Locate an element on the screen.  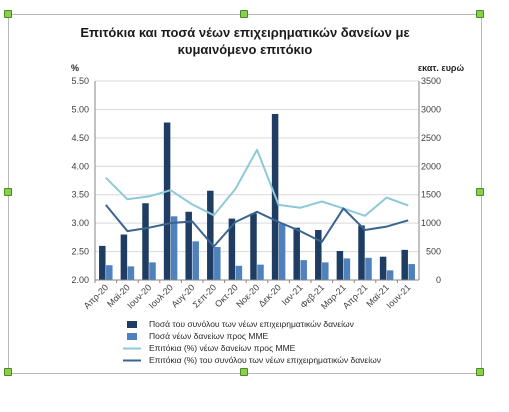
lines is located at coordinates (257, 198).